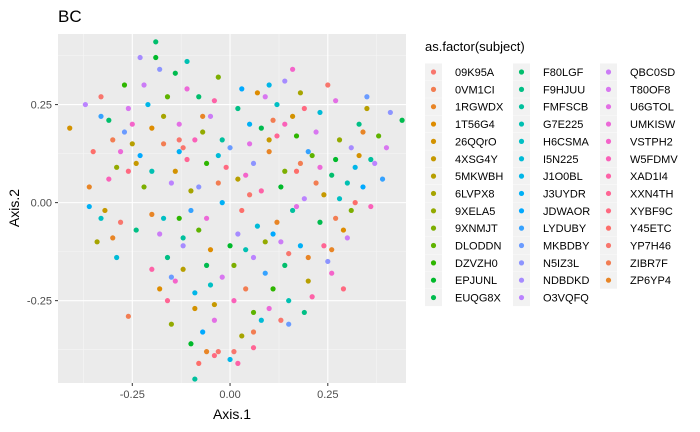  I want to click on legend-item: EUQG8X, so click(463, 298).